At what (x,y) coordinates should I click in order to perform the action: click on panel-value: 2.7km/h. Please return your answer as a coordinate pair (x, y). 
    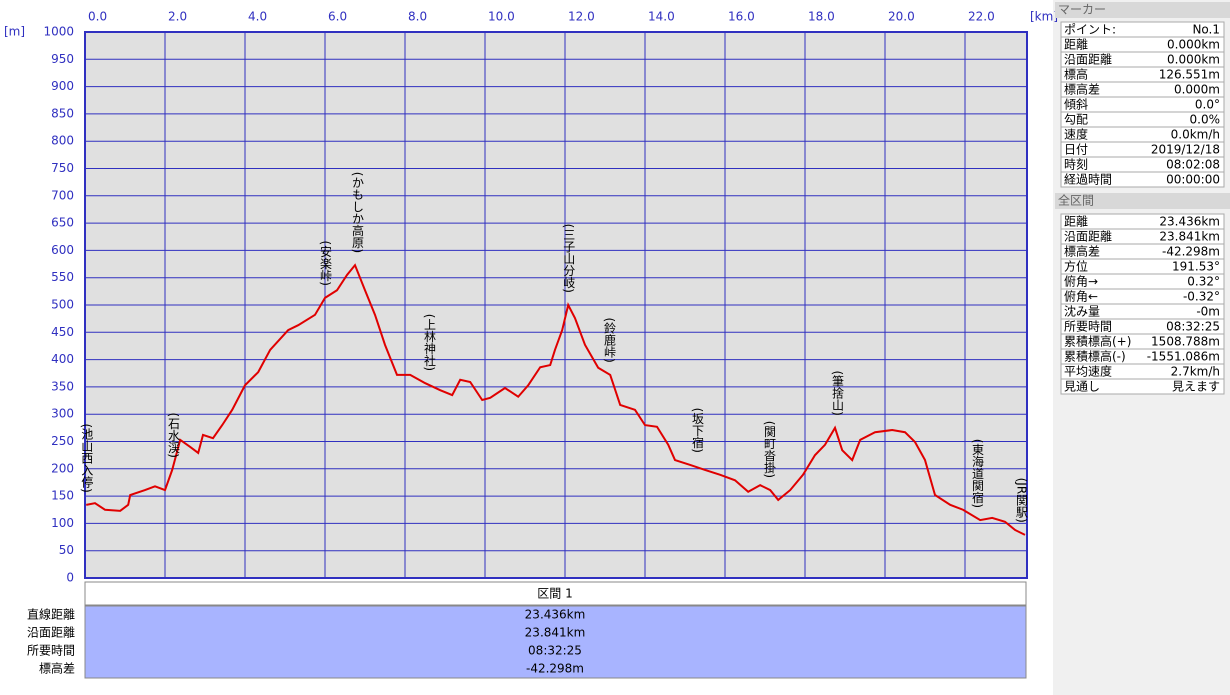
    Looking at the image, I should click on (1195, 372).